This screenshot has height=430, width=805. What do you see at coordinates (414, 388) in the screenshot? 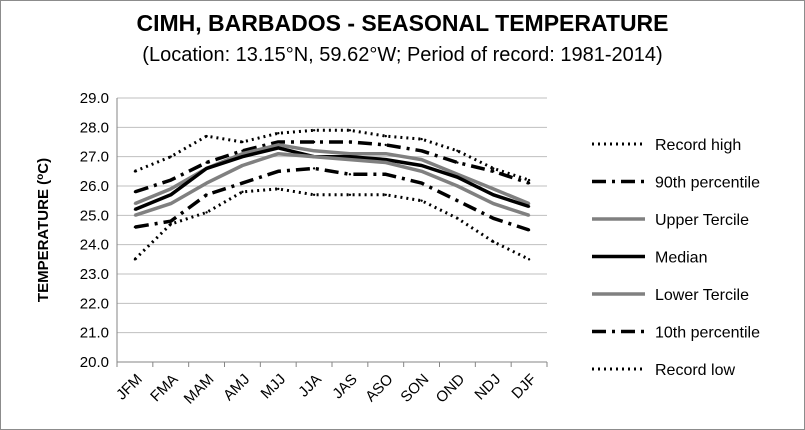
I see `x-tick-label: SON` at bounding box center [414, 388].